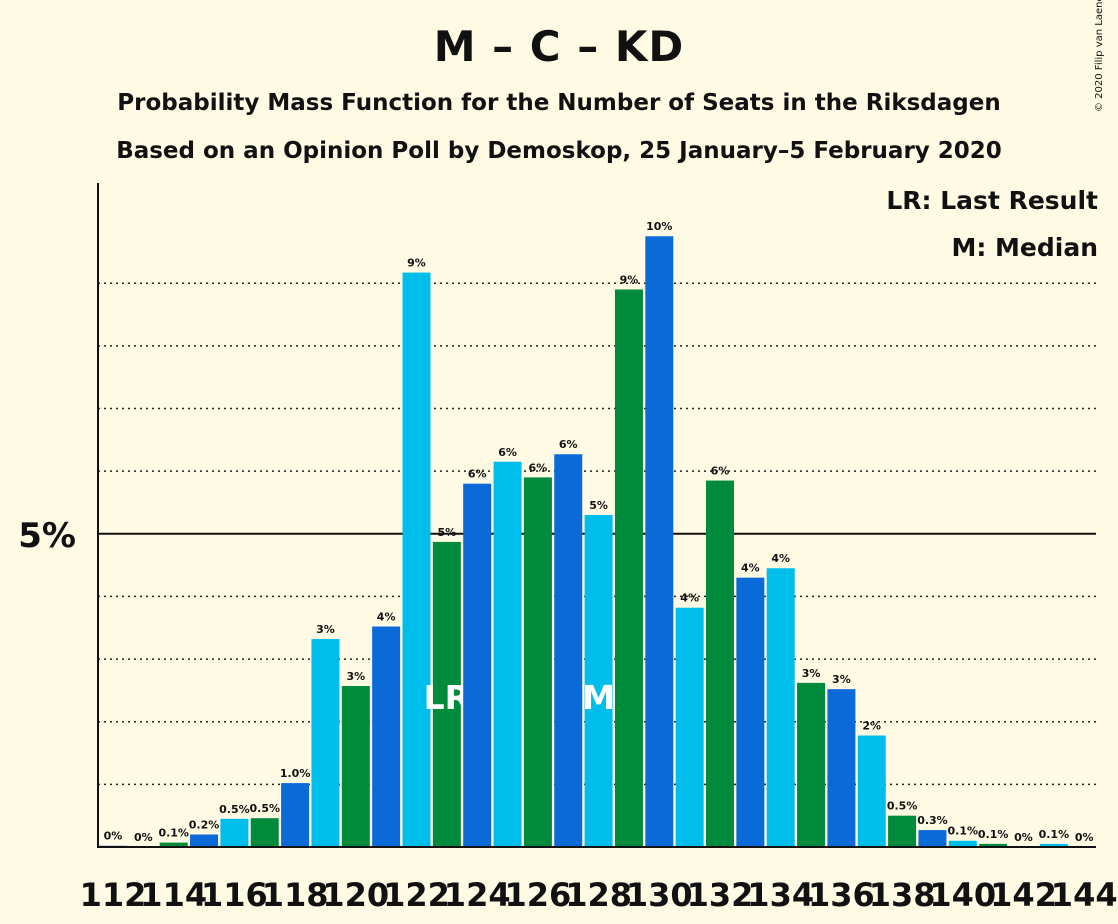  Describe the element at coordinates (598, 895) in the screenshot. I see `x-tick-label: 128` at that location.